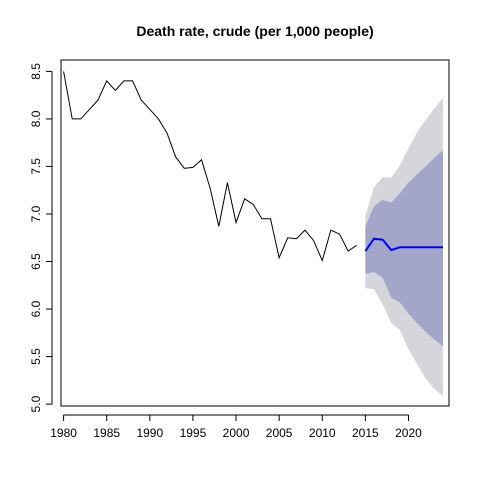 This screenshot has width=480, height=480. Describe the element at coordinates (149, 433) in the screenshot. I see `x-tick-label: 1990` at that location.